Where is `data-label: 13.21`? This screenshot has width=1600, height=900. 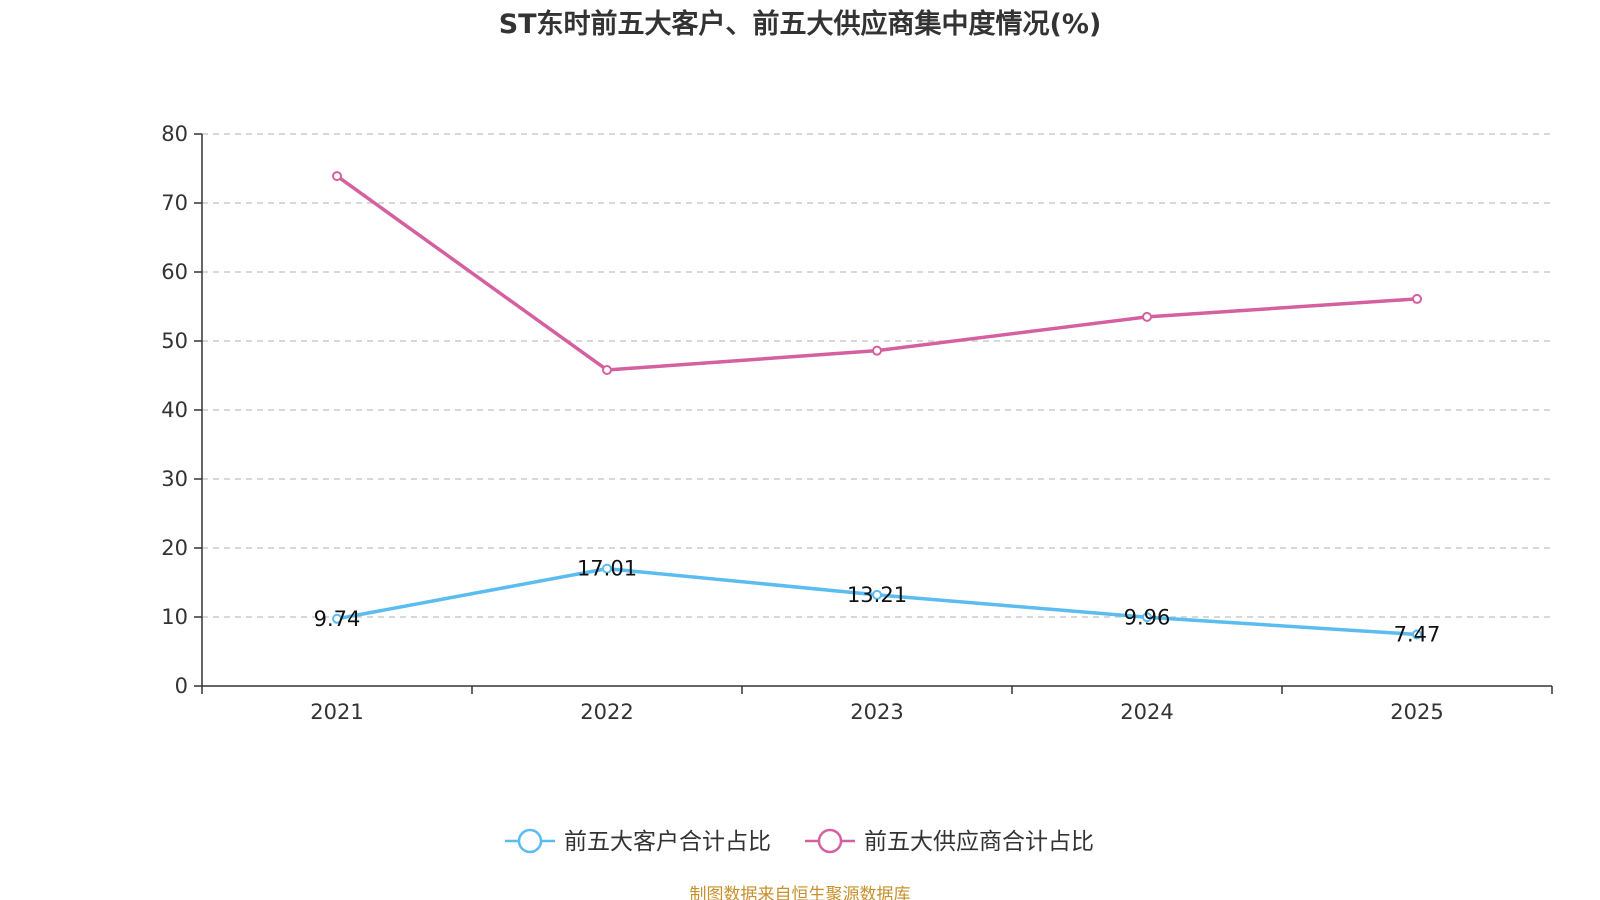
data-label: 13.21 is located at coordinates (877, 595).